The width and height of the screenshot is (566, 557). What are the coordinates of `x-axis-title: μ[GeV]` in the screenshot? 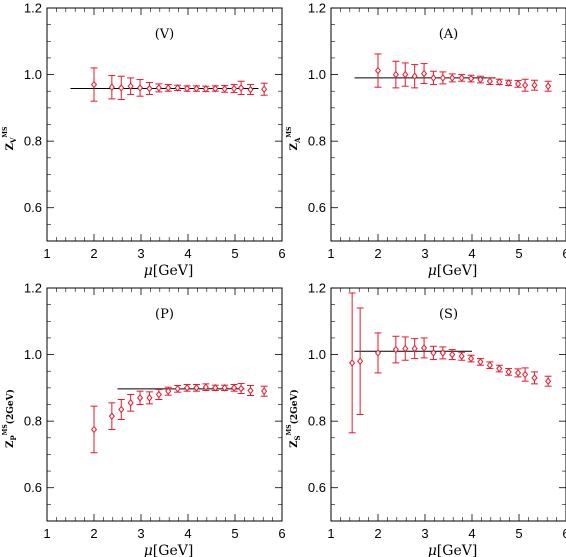 It's located at (453, 550).